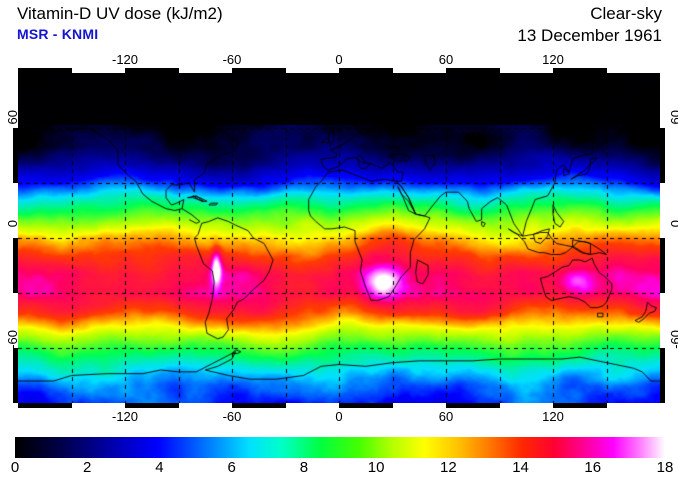 The height and width of the screenshot is (480, 678). I want to click on axis-right, so click(662, 238).